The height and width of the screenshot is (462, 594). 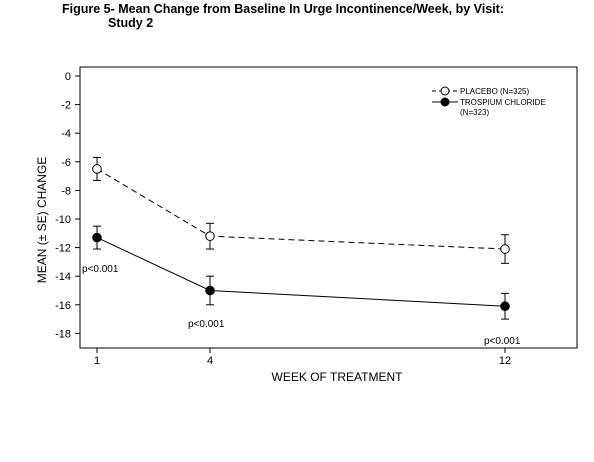 What do you see at coordinates (474, 112) in the screenshot?
I see `legend-label: (N=323)` at bounding box center [474, 112].